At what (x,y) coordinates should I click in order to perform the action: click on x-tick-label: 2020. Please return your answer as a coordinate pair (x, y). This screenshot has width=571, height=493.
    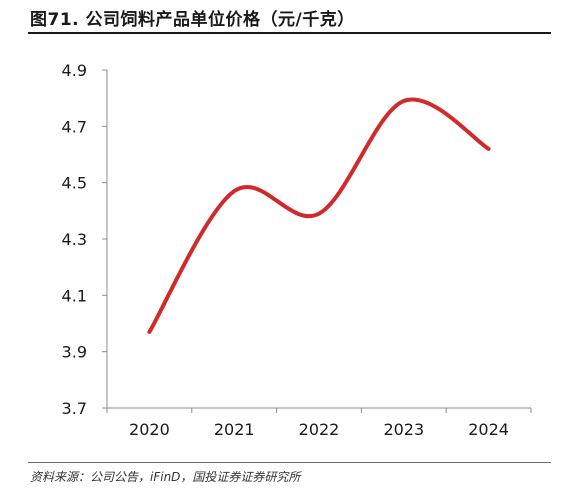
    Looking at the image, I should click on (149, 429).